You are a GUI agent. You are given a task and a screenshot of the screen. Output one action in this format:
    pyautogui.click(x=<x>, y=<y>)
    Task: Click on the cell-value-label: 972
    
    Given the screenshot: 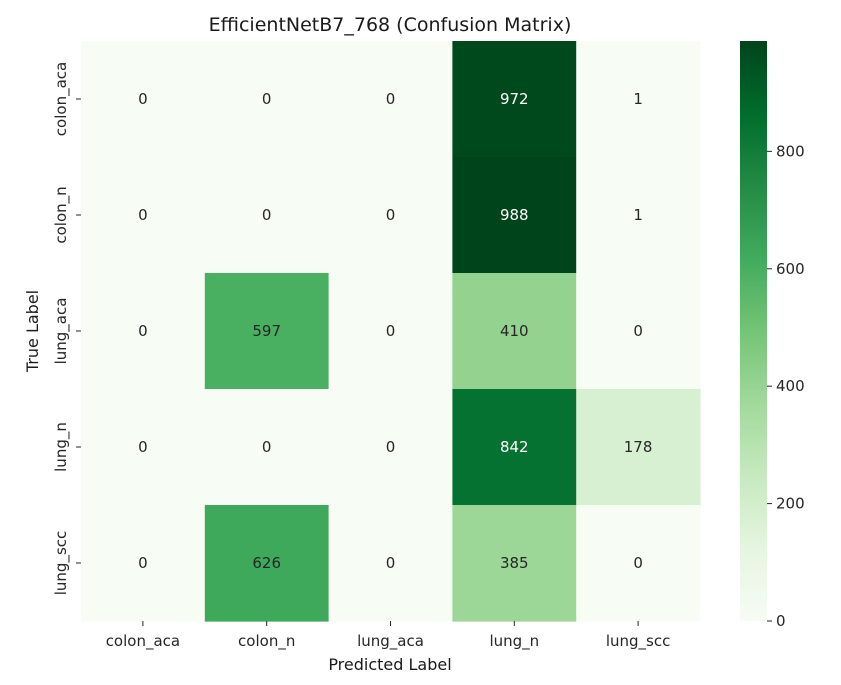 What is the action you would take?
    pyautogui.click(x=514, y=99)
    